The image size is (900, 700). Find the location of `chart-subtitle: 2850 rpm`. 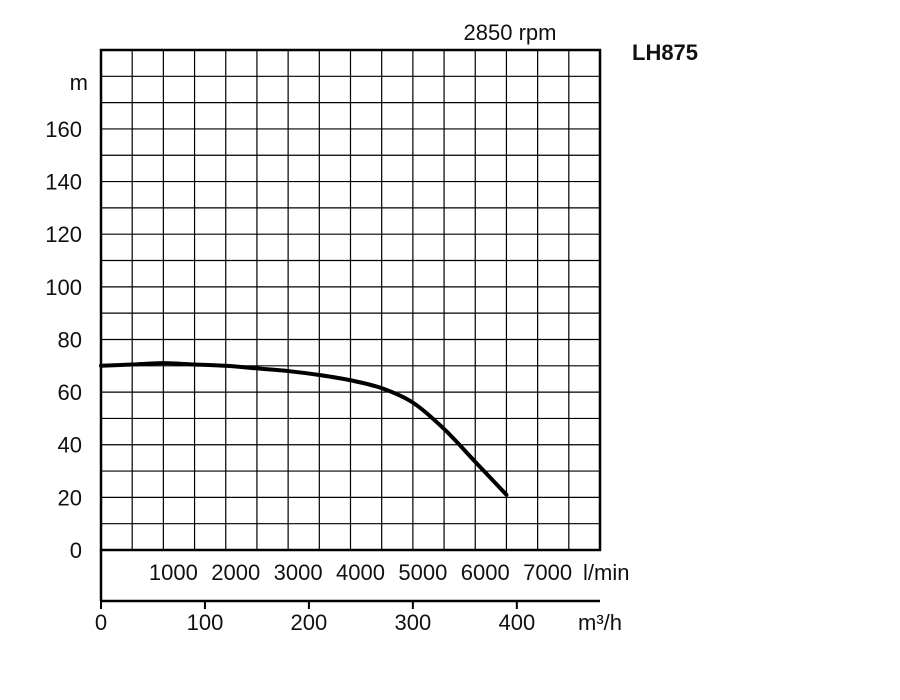

chart-subtitle: 2850 rpm is located at coordinates (510, 32).